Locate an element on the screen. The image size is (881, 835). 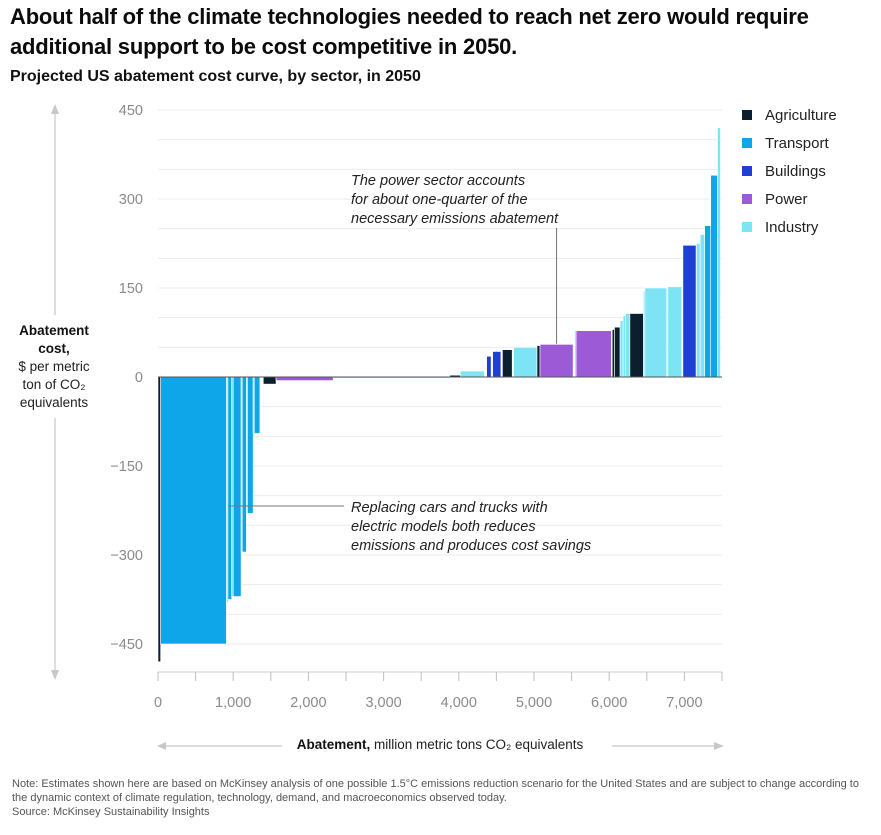
y-axis-title-rest: $ per metric ton of CO₂ equivalents is located at coordinates (54, 384).